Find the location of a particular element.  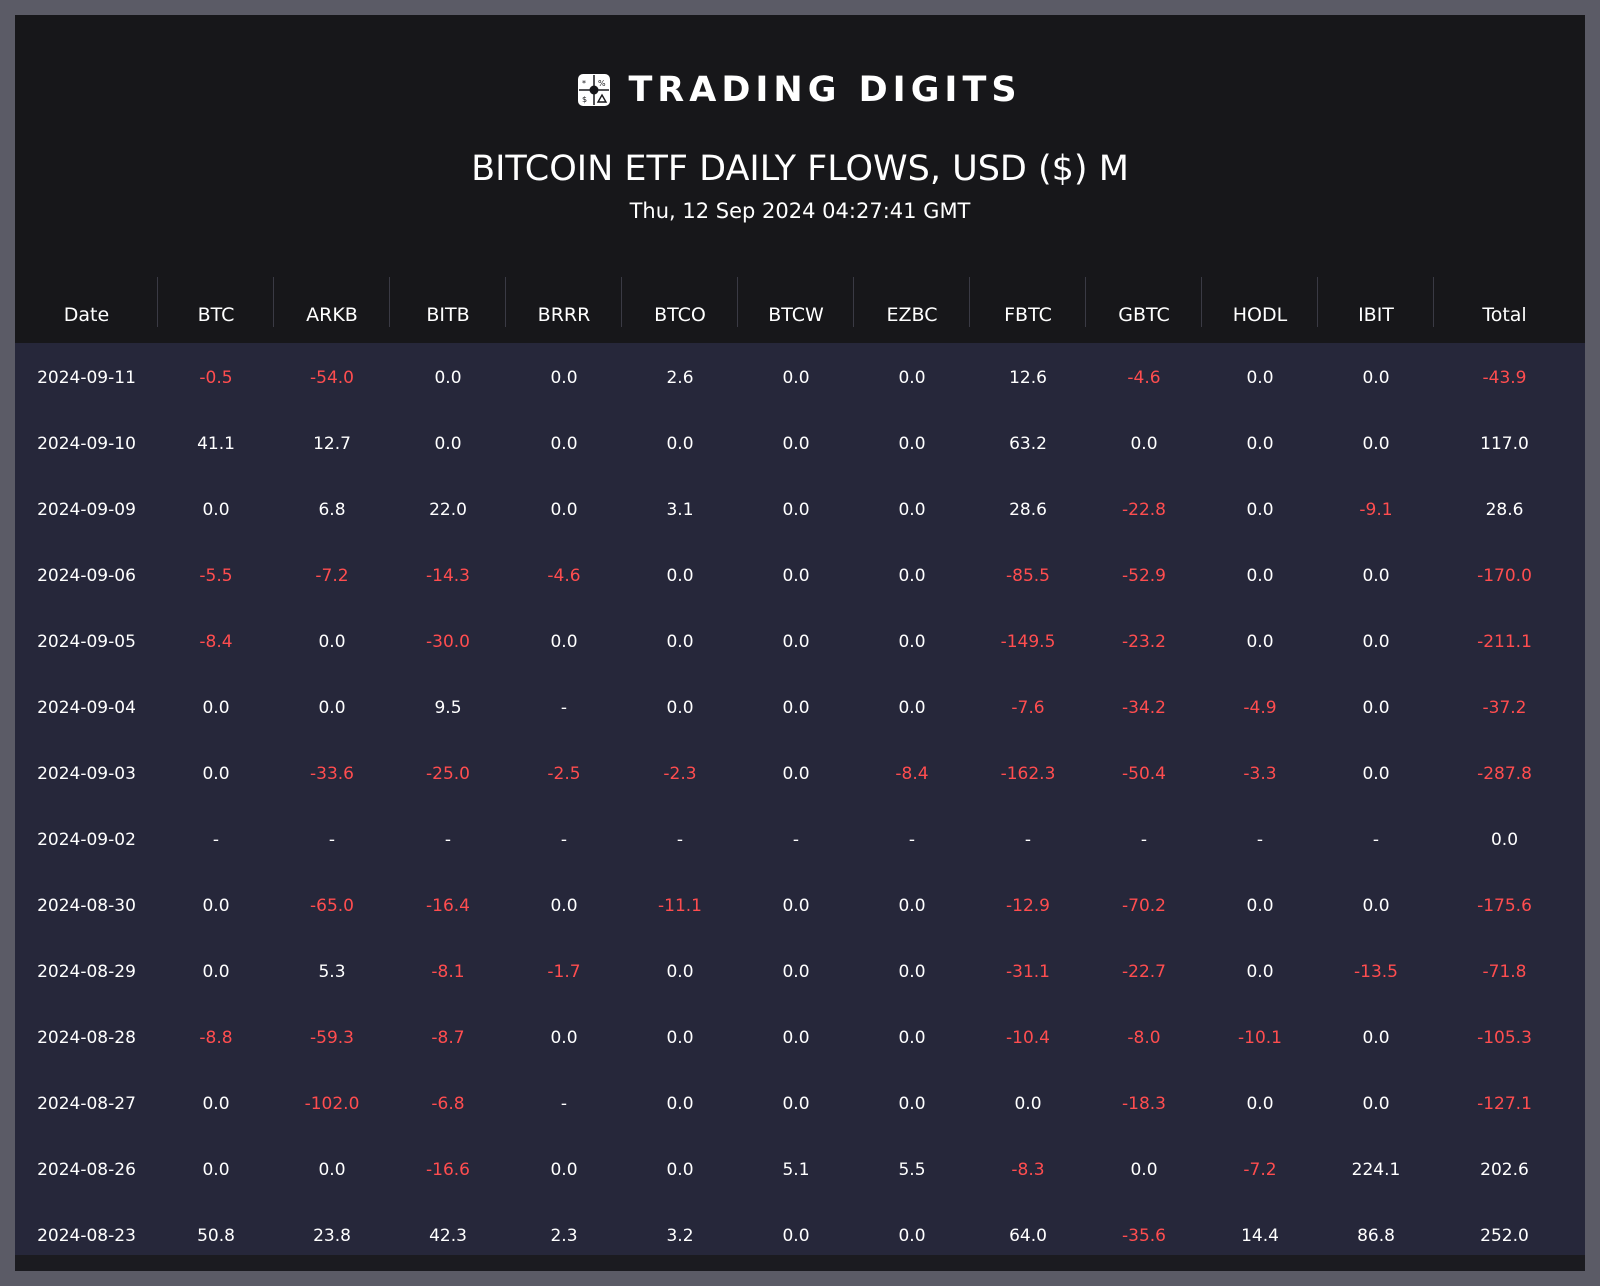

flow-cell-total: -287.8 is located at coordinates (1504, 774).